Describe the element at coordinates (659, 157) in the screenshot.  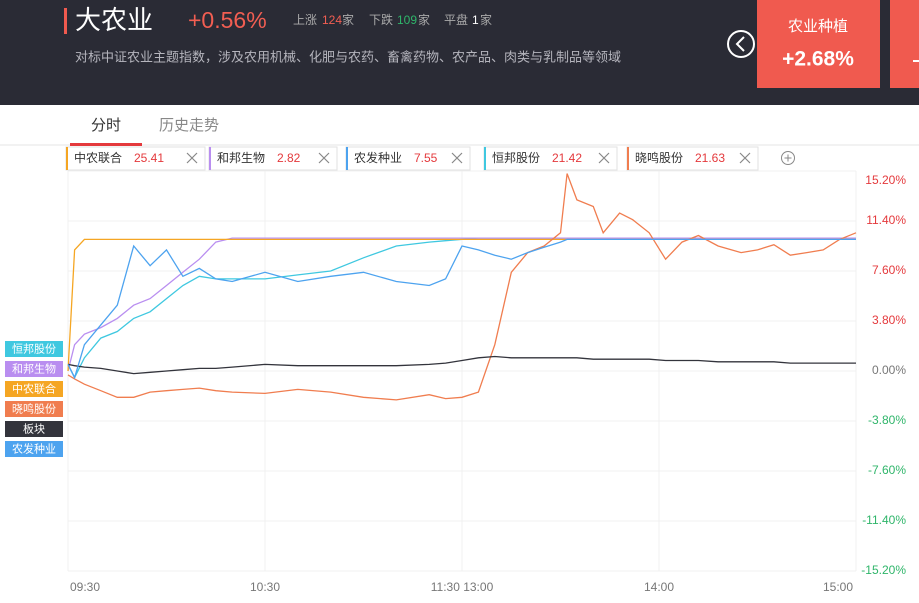
I see `chip-name: 晓鸣股份` at that location.